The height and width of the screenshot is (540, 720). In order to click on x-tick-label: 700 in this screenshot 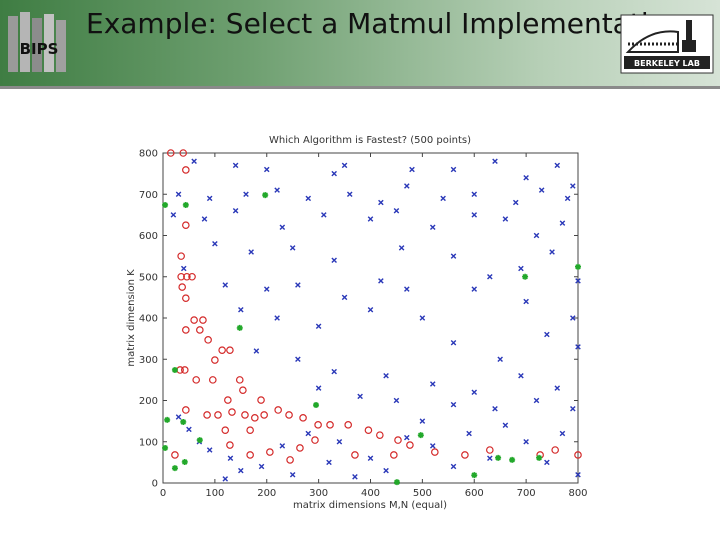, I will do `click(526, 493)`.